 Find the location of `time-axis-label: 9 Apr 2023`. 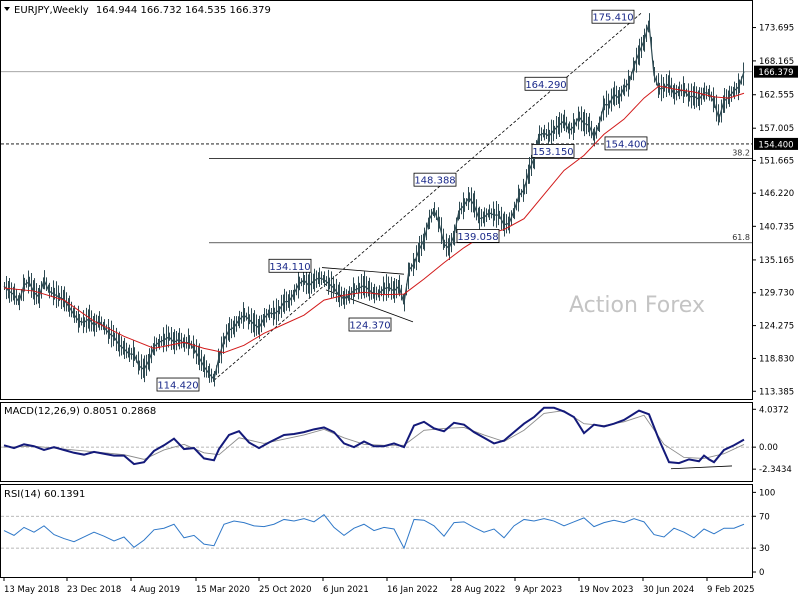

time-axis-label: 9 Apr 2023 is located at coordinates (538, 590).